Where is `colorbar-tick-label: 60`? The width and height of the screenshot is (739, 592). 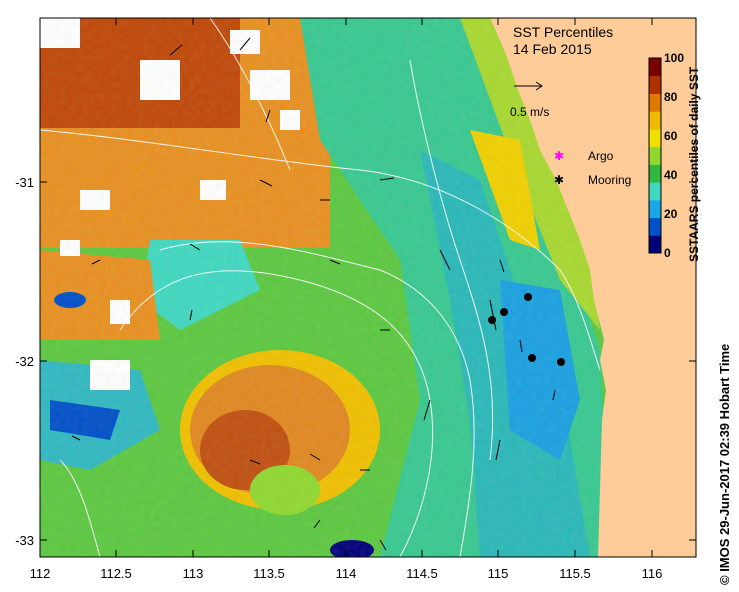
colorbar-tick-label: 60 is located at coordinates (671, 136).